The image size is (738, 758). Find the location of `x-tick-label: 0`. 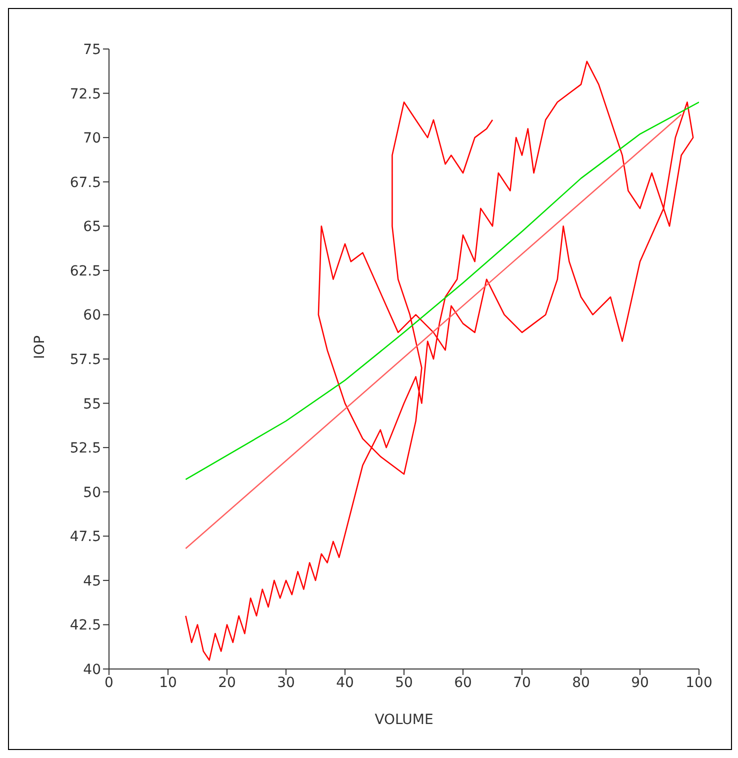

x-tick-label: 0 is located at coordinates (109, 682).